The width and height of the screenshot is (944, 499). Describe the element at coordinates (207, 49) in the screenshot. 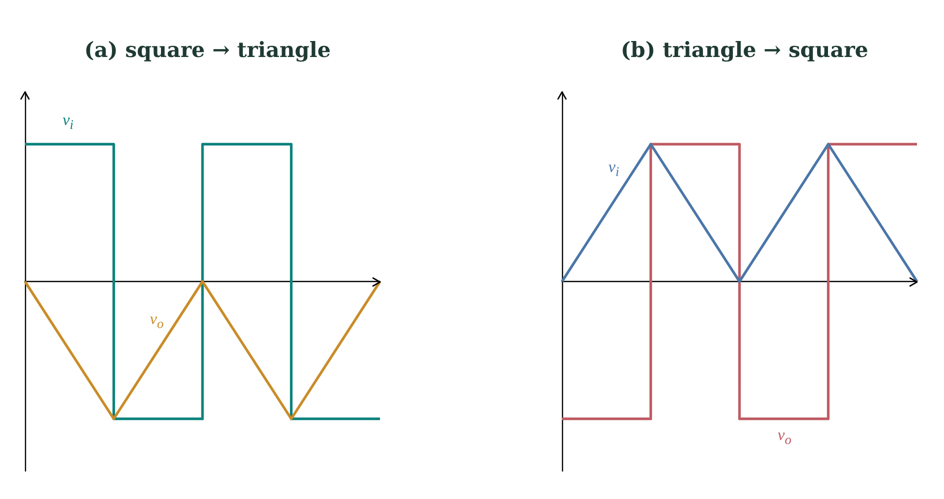

I see `chart-title: (a) square → triangle` at that location.